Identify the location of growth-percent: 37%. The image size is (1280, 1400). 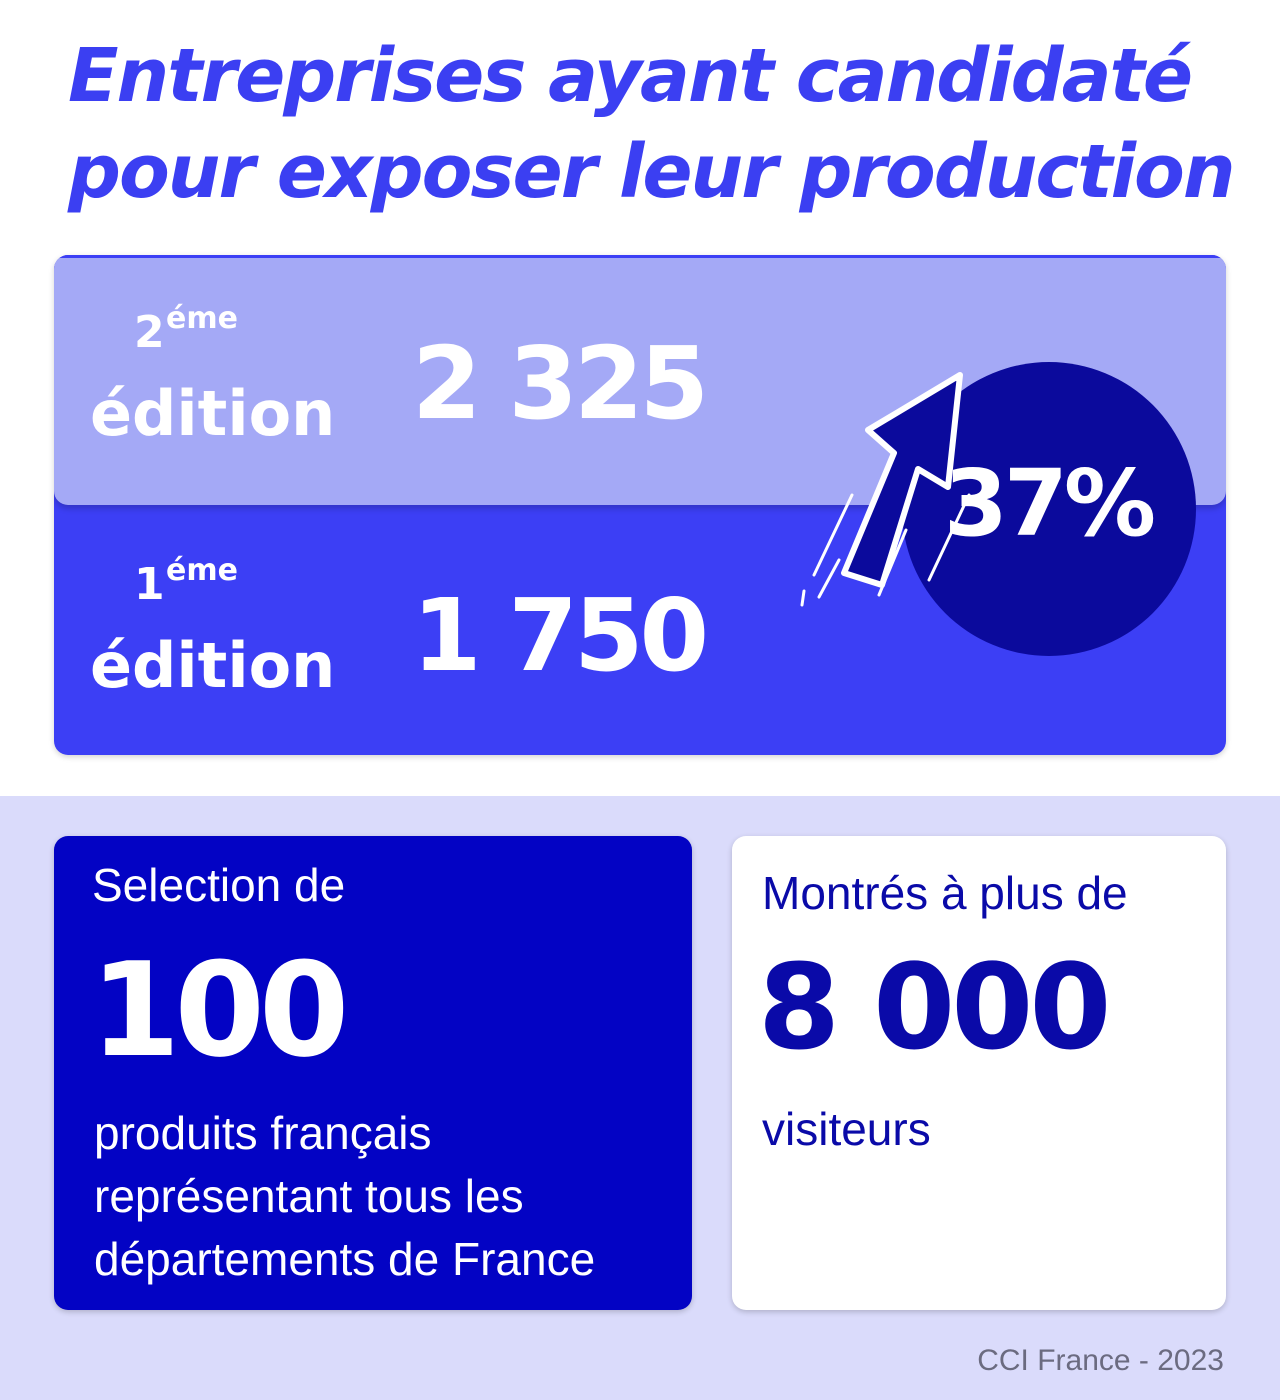
(1049, 503).